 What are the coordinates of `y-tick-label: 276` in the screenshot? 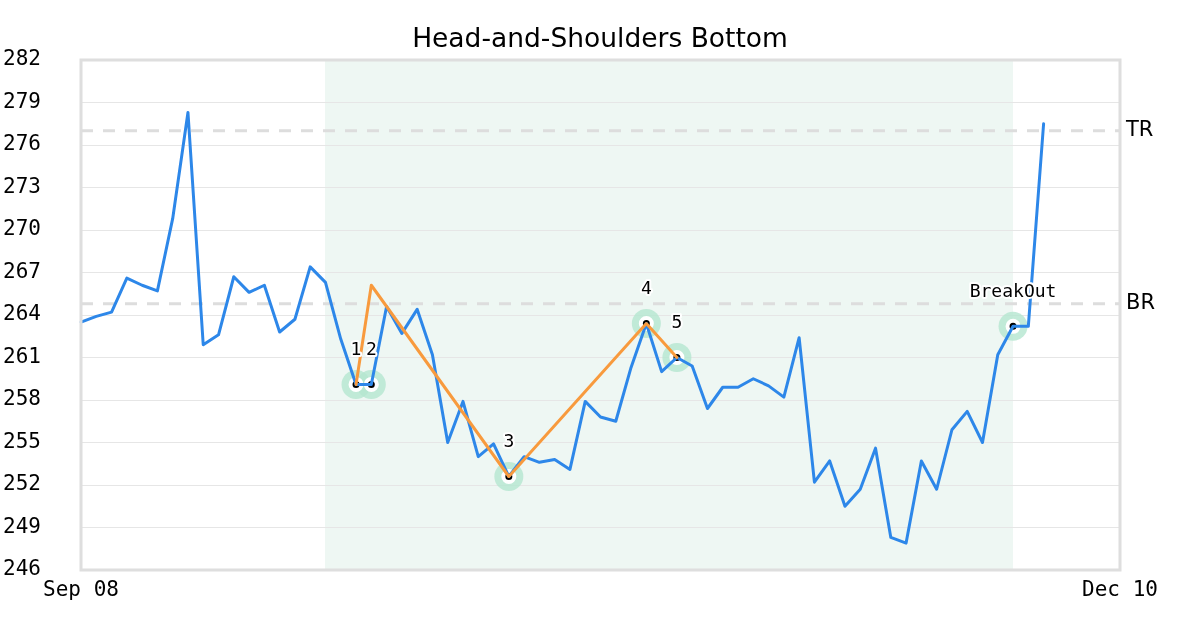 It's located at (22, 143).